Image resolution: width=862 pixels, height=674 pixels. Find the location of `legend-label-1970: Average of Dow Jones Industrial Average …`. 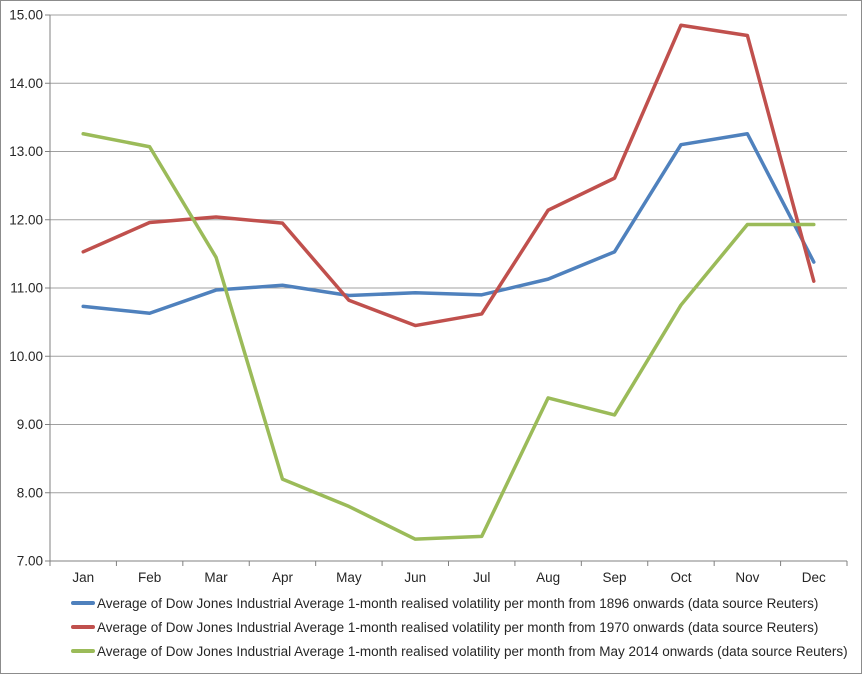

legend-label-1970: Average of Dow Jones Industrial Average … is located at coordinates (458, 627).